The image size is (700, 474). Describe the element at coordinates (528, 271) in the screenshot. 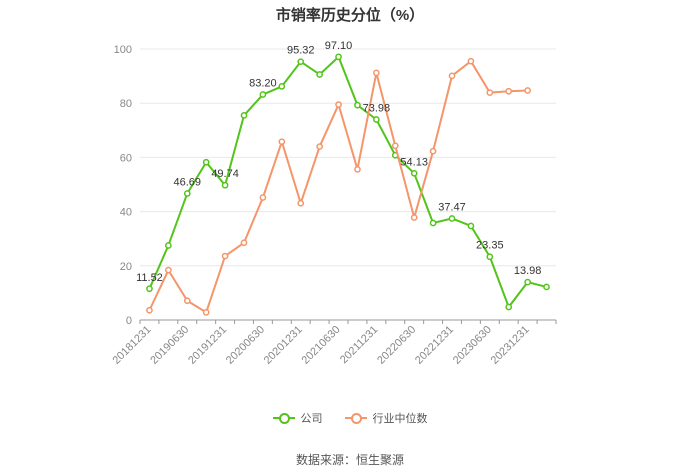

I see `data-label-20231231: 13.98` at that location.